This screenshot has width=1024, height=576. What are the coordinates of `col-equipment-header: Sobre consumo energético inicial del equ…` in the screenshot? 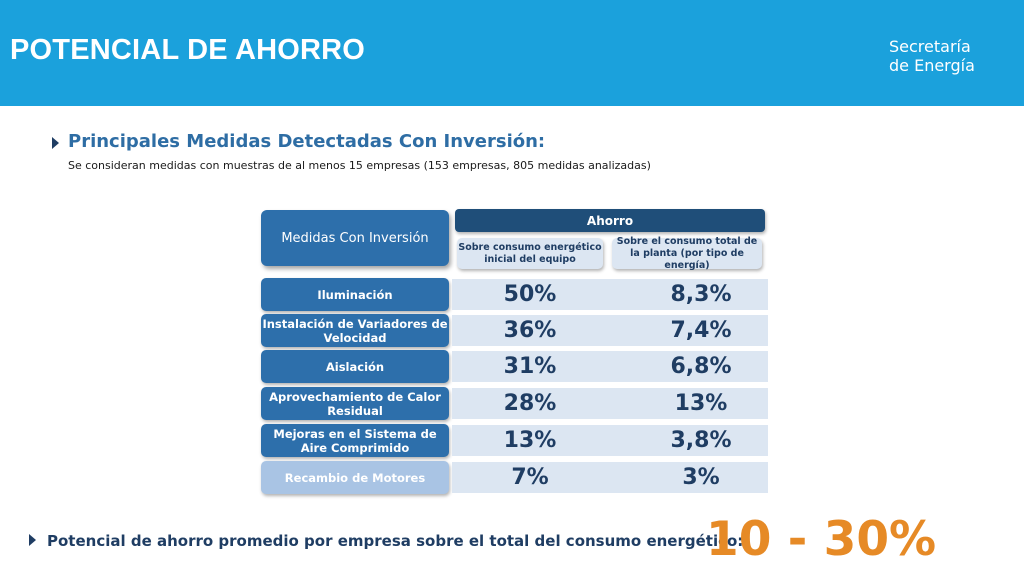 It's located at (530, 253).